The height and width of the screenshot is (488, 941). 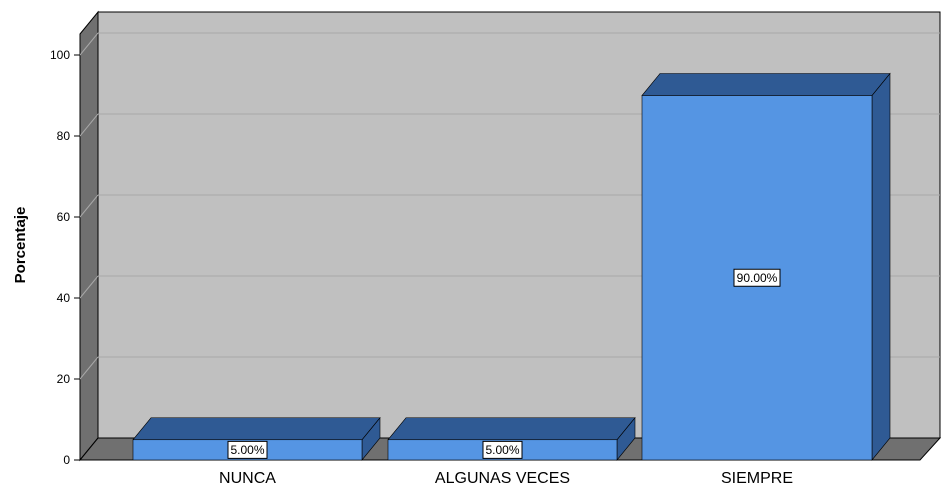 I want to click on plot-side-wall, so click(x=89, y=236).